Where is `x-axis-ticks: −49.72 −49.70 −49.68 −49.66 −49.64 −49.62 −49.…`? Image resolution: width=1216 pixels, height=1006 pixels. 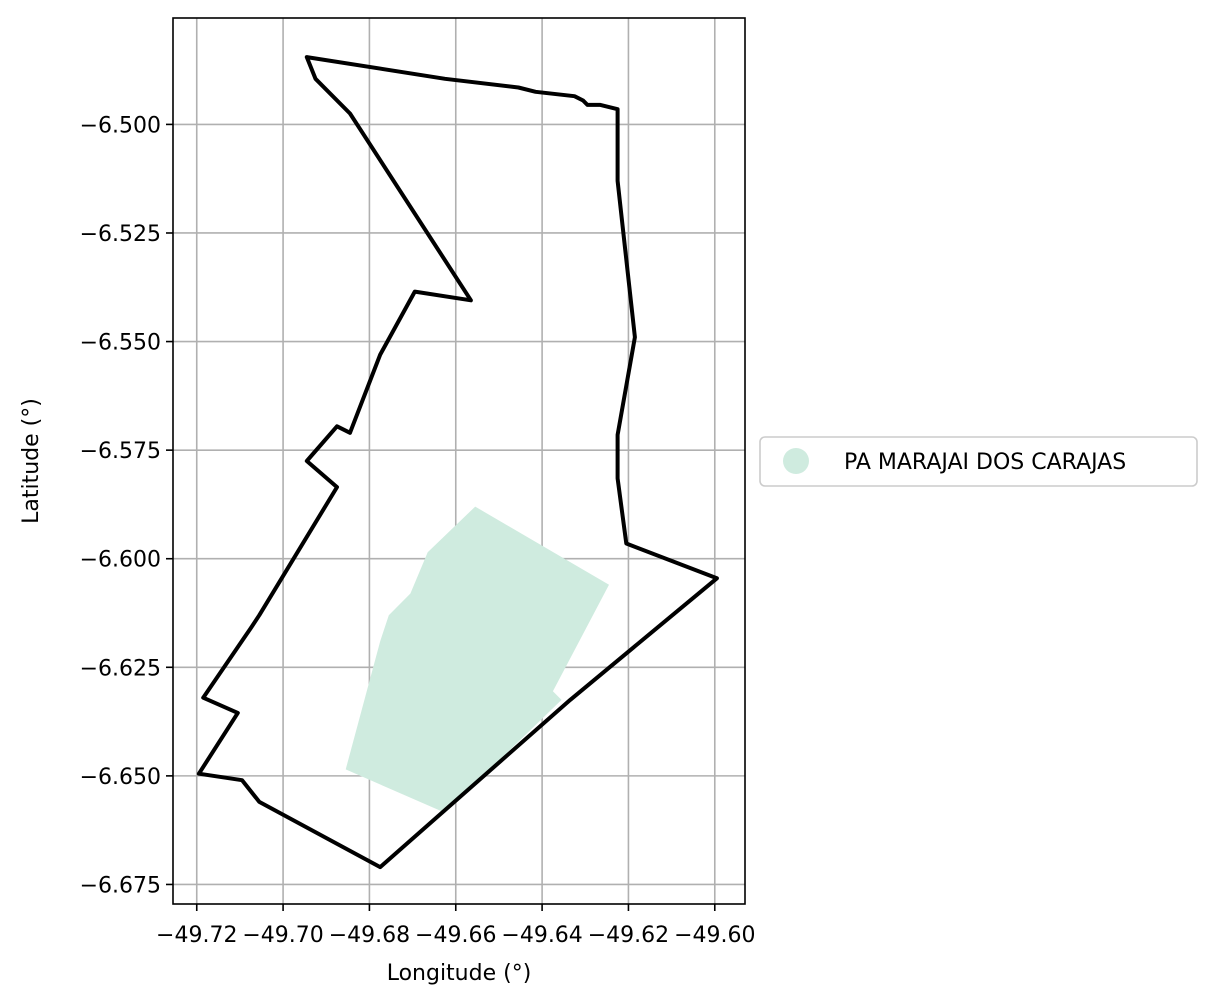
x-axis-ticks: −49.72 −49.70 −49.68 −49.66 −49.64 −49.62 −49.… is located at coordinates (455, 926).